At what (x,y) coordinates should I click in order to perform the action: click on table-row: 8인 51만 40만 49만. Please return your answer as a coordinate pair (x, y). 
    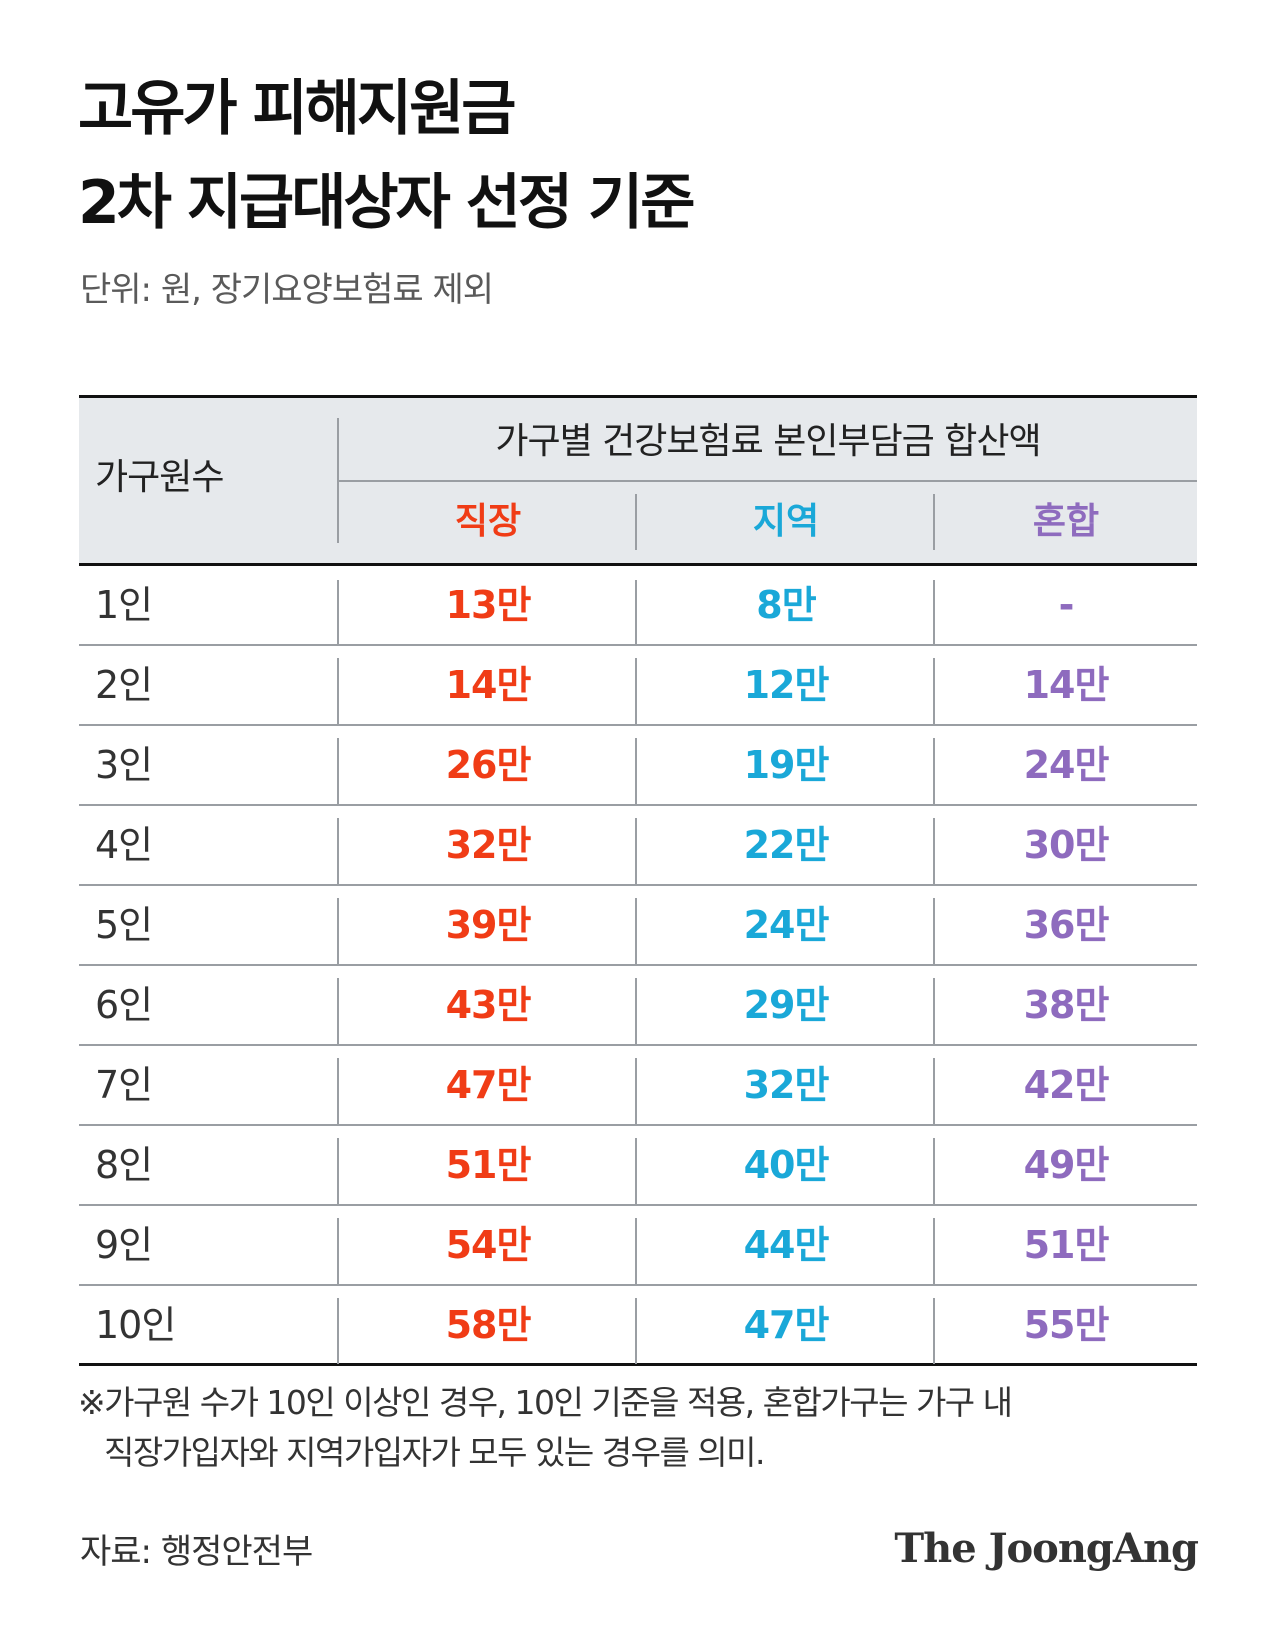
    Looking at the image, I should click on (638, 1166).